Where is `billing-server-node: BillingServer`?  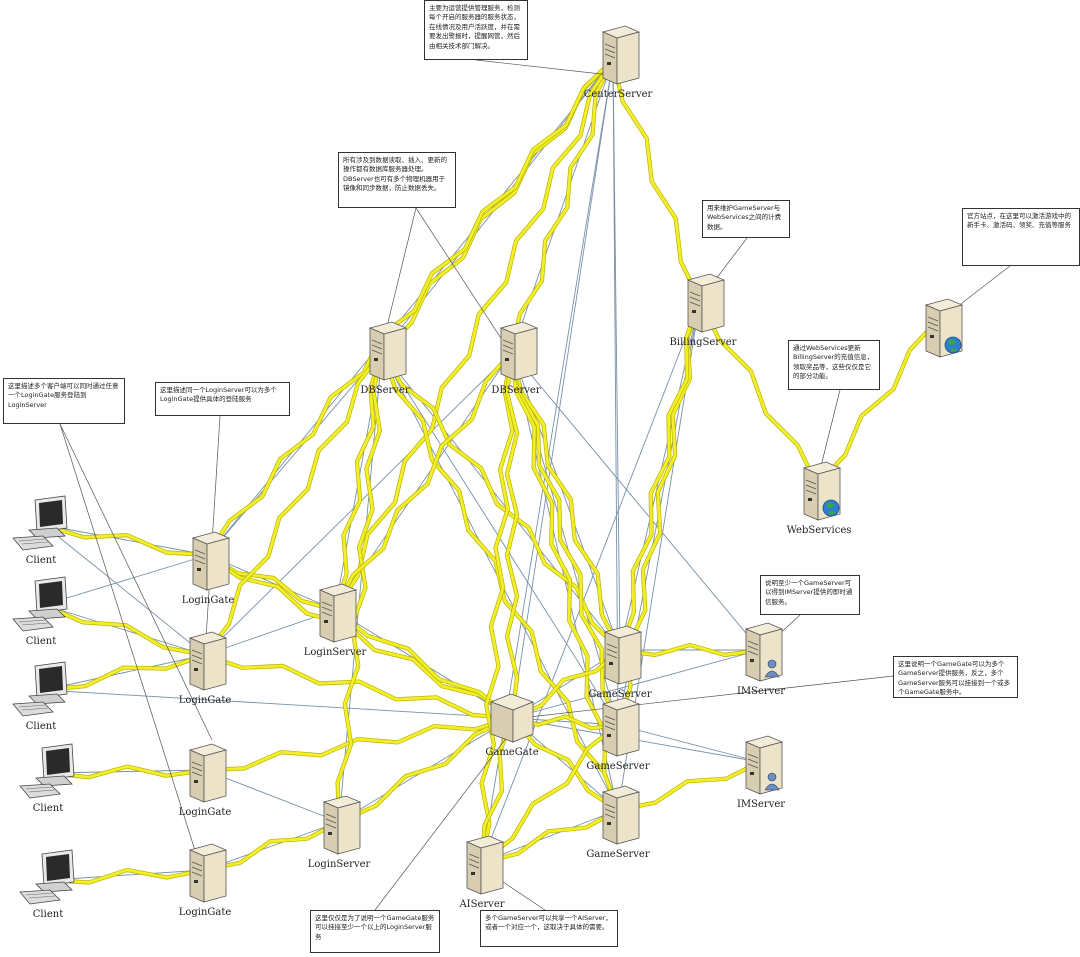
billing-server-node: BillingServer is located at coordinates (703, 309).